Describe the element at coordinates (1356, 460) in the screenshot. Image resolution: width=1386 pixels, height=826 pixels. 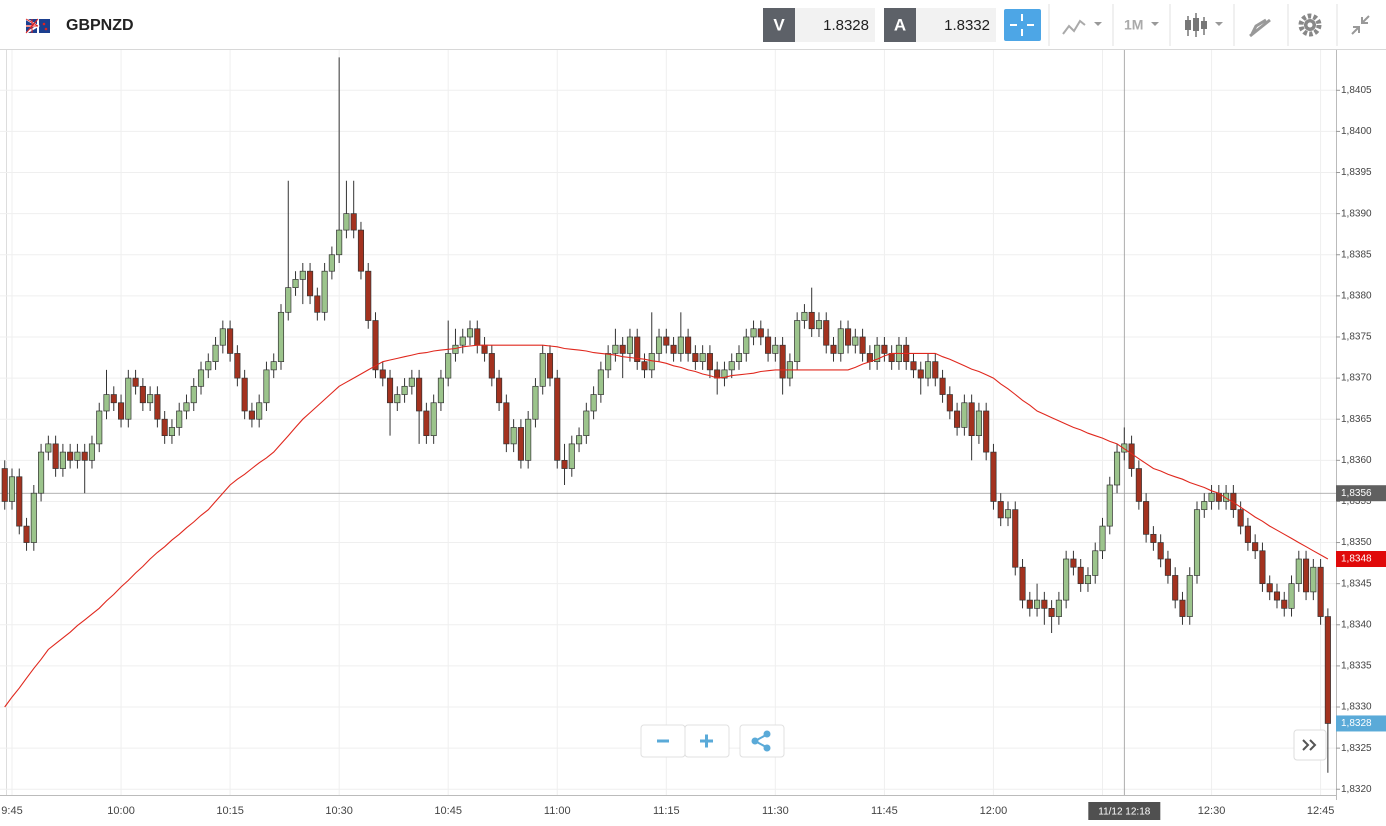
I see `y-tick-label: 1,8360` at that location.